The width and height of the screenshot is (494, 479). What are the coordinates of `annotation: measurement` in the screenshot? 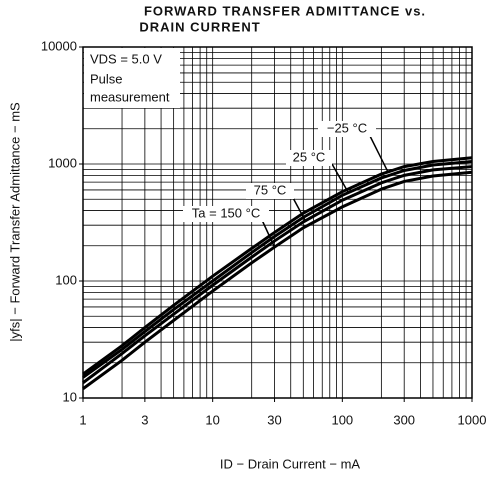 It's located at (130, 96).